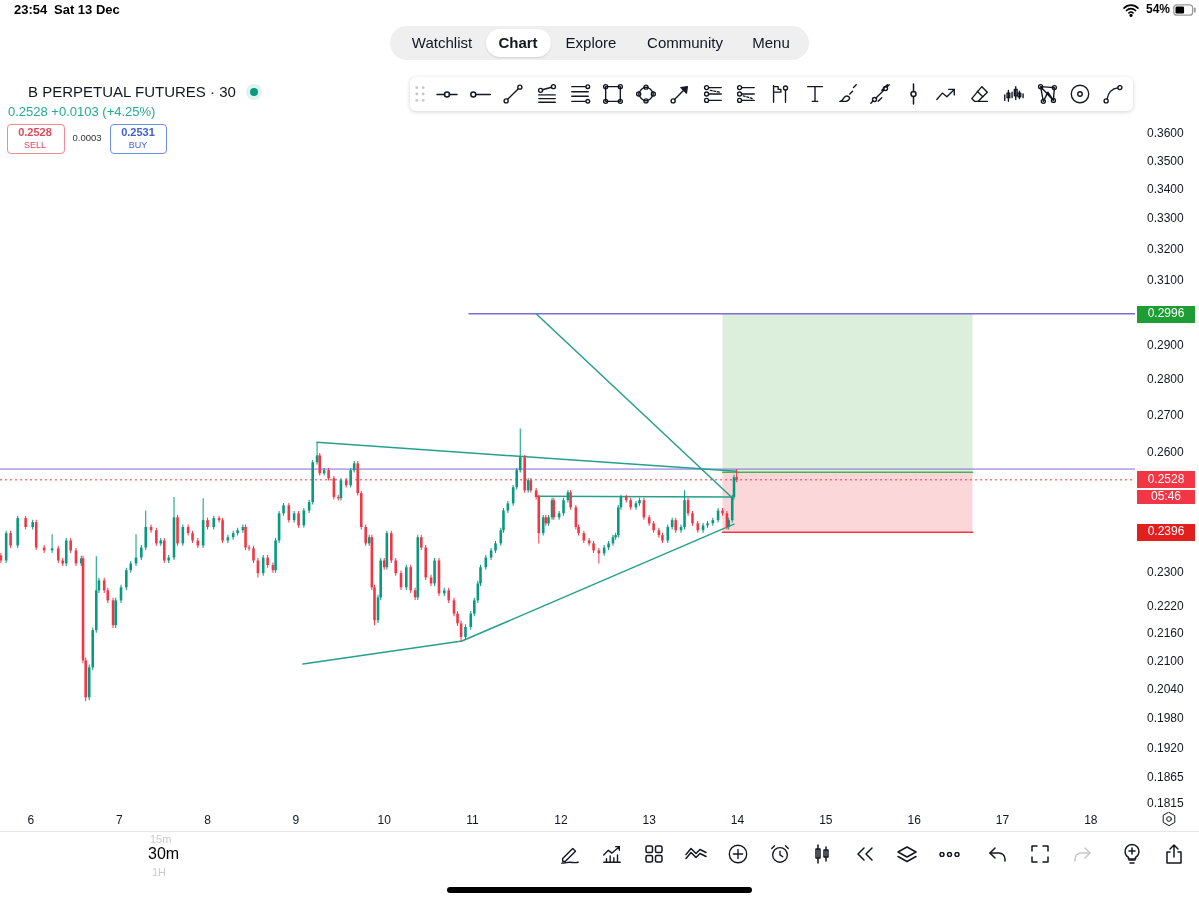  Describe the element at coordinates (1166, 414) in the screenshot. I see `y-tick-label: 0.2700` at that location.